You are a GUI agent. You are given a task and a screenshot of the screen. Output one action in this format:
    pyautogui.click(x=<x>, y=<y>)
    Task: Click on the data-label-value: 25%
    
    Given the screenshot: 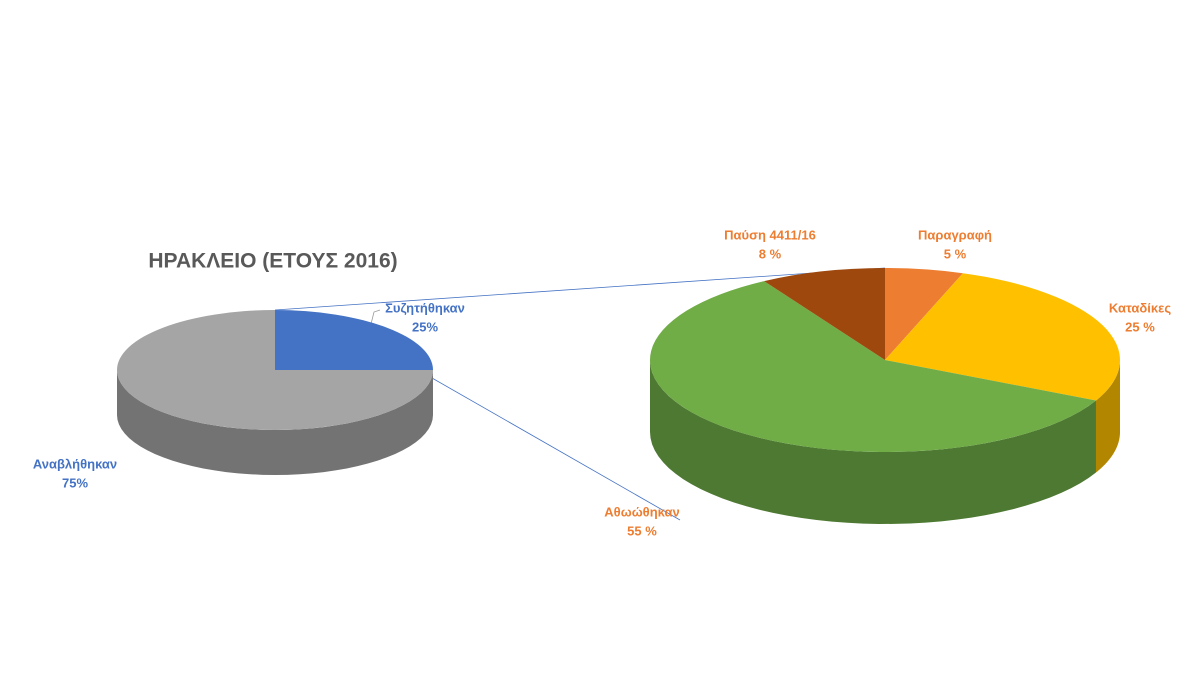 What is the action you would take?
    pyautogui.click(x=425, y=326)
    